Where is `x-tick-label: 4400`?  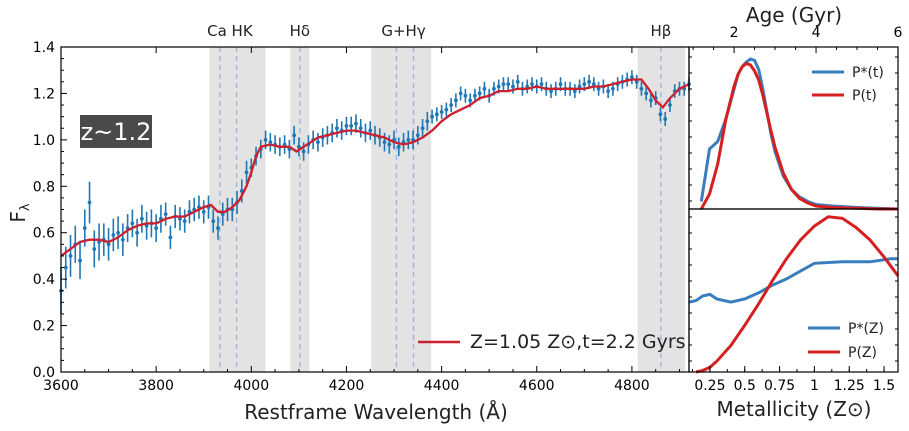
x-tick-label: 4400 is located at coordinates (442, 386).